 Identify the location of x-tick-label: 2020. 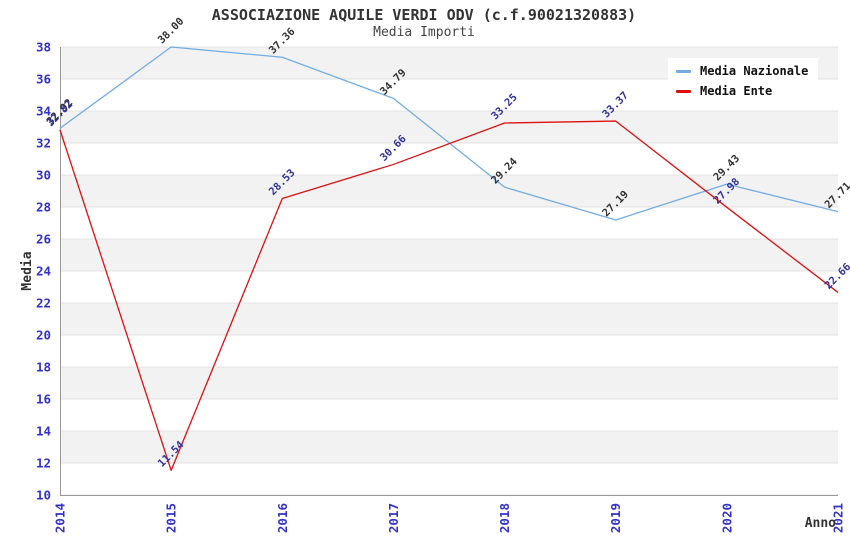
(726, 518).